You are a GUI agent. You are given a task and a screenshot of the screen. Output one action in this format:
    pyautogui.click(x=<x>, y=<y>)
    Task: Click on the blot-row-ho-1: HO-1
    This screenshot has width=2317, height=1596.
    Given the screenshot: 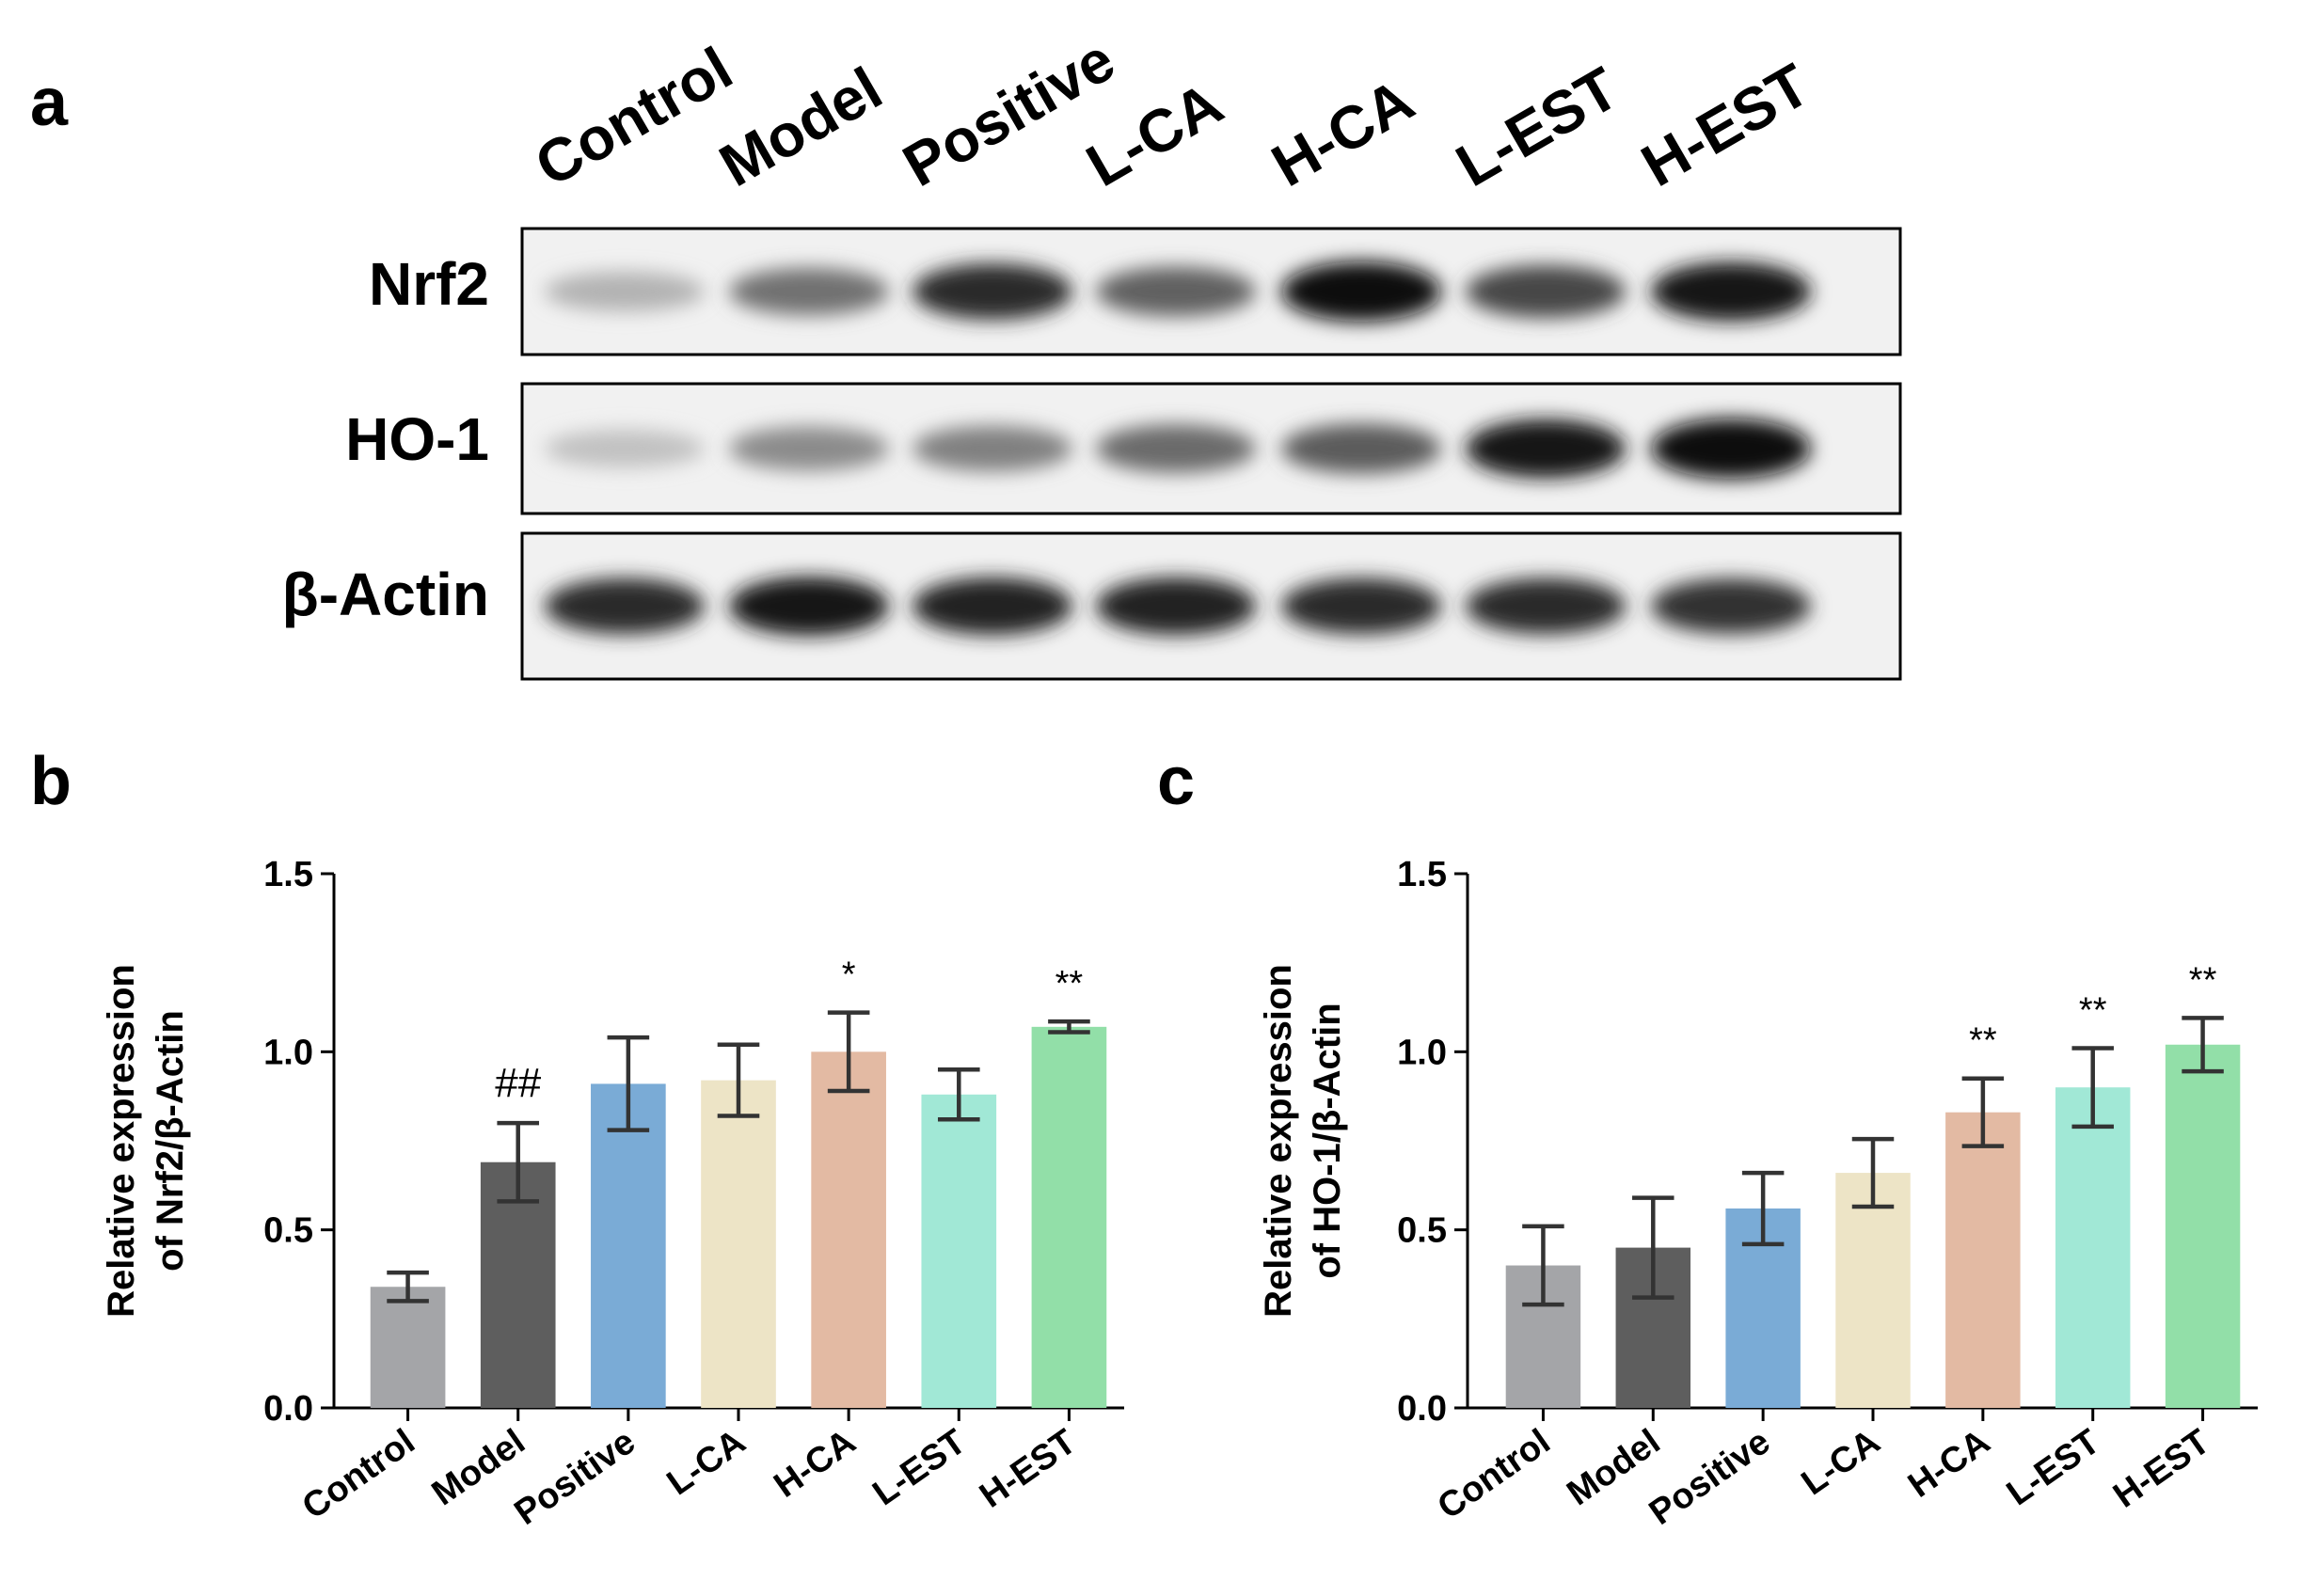 What is the action you would take?
    pyautogui.click(x=1123, y=448)
    